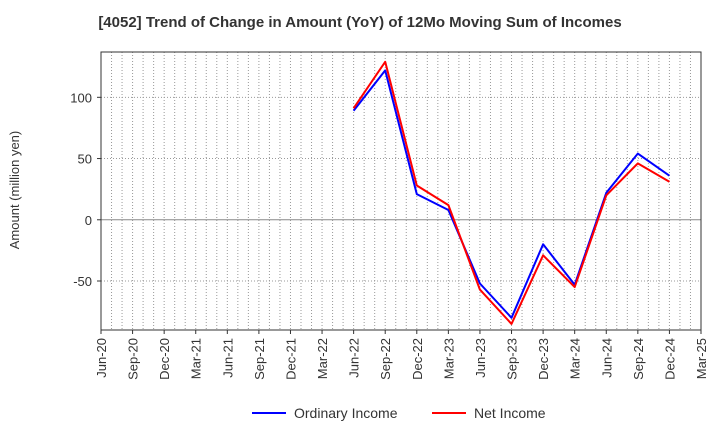  What do you see at coordinates (322, 358) in the screenshot?
I see `x-tick-label: Mar-22` at bounding box center [322, 358].